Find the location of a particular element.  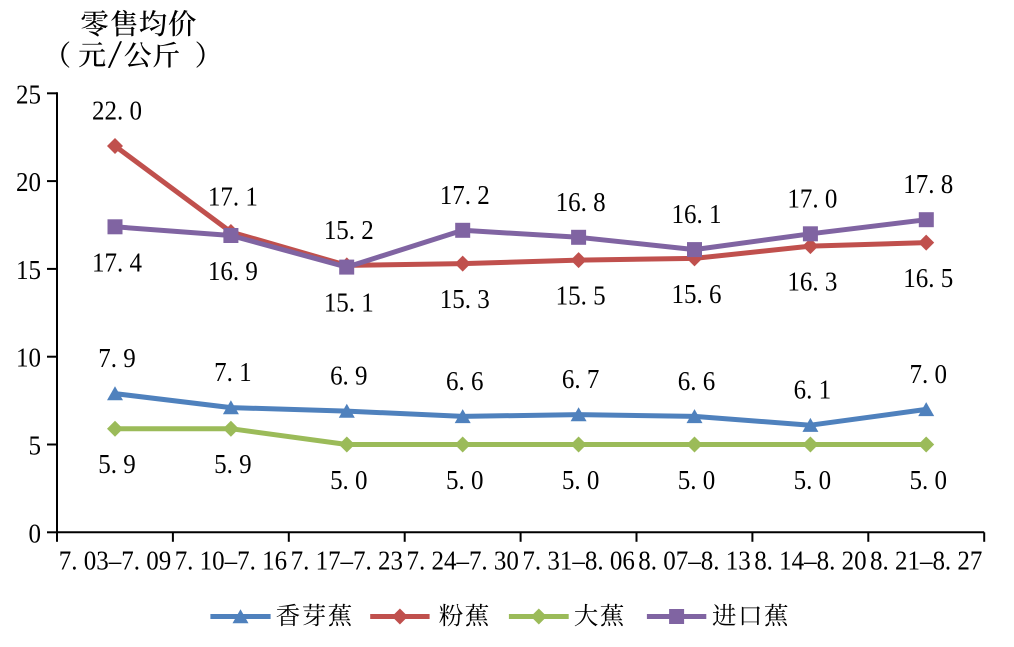

svg-text: 6. 1 is located at coordinates (812, 390).